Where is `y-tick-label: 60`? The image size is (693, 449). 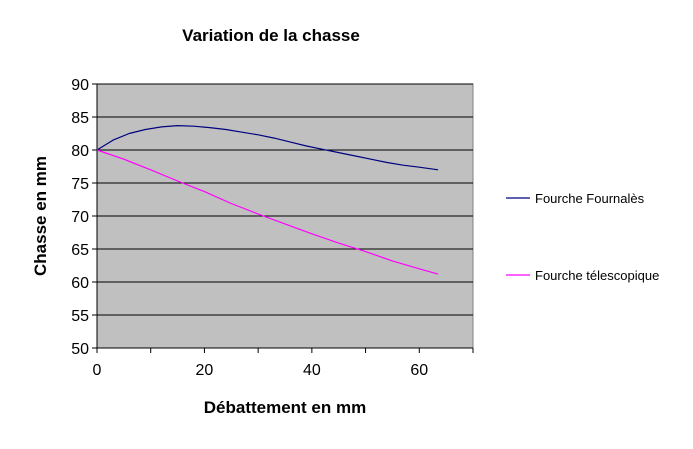
y-tick-label: 60 is located at coordinates (80, 283).